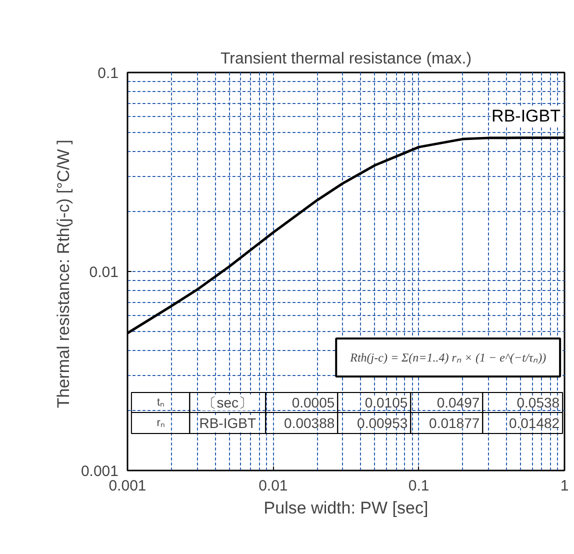 The width and height of the screenshot is (574, 554). Describe the element at coordinates (63, 274) in the screenshot. I see `y-axis-title: Thermal resistance: Rth(j-c) [°C/W ]` at that location.